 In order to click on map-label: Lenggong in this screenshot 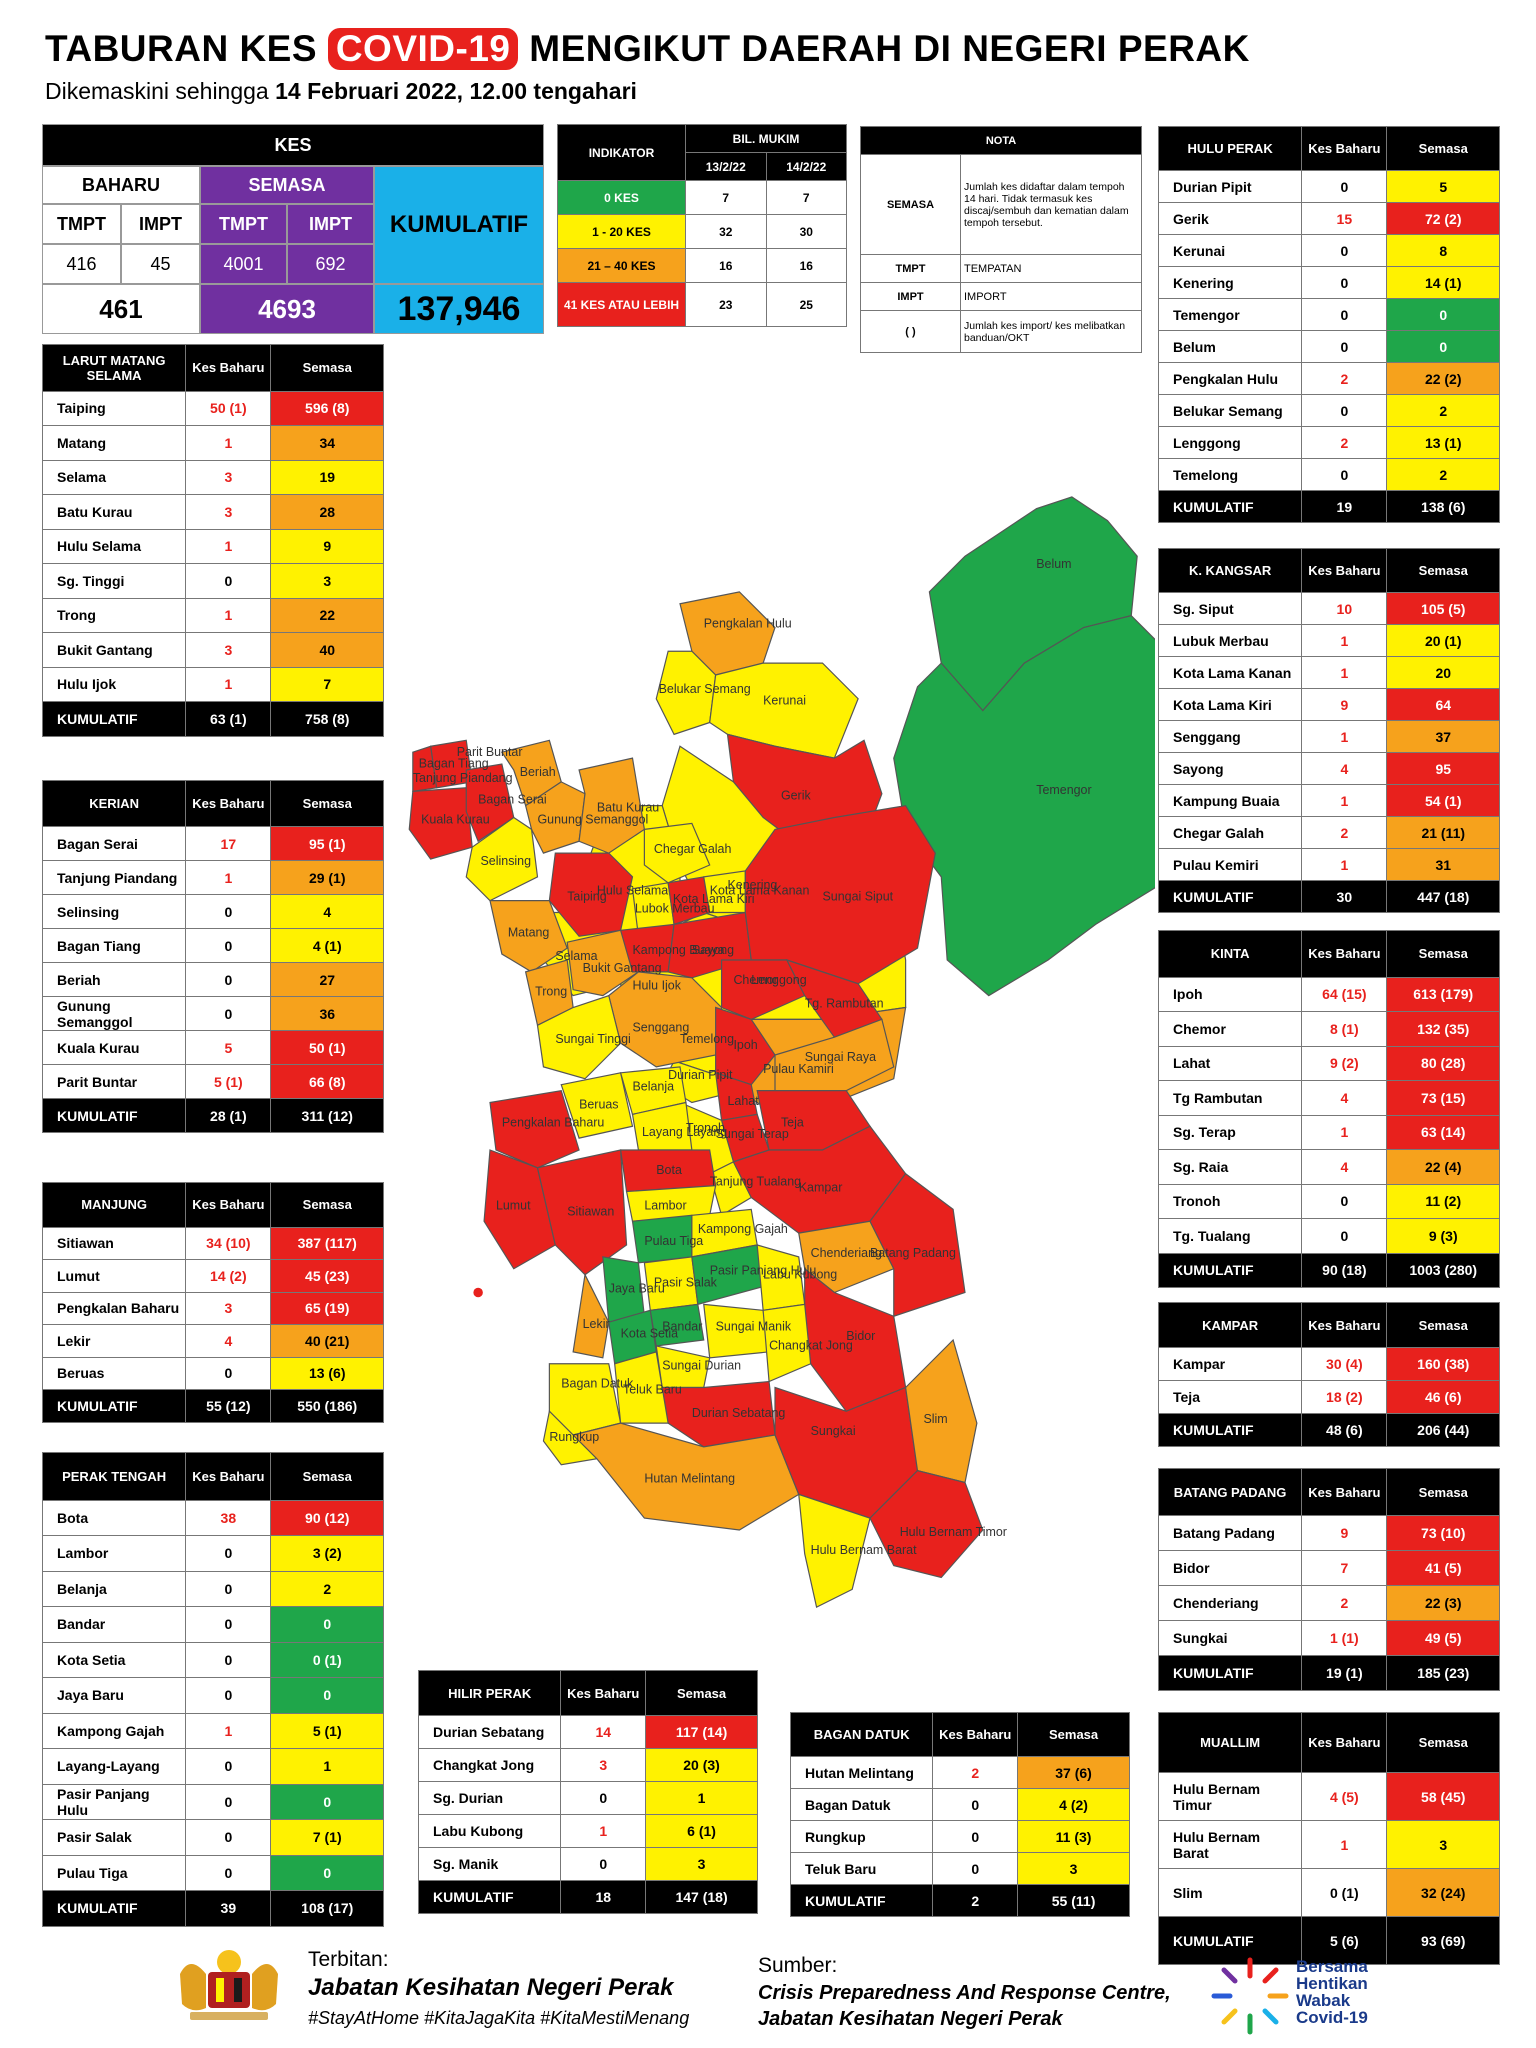, I will do `click(778, 980)`.